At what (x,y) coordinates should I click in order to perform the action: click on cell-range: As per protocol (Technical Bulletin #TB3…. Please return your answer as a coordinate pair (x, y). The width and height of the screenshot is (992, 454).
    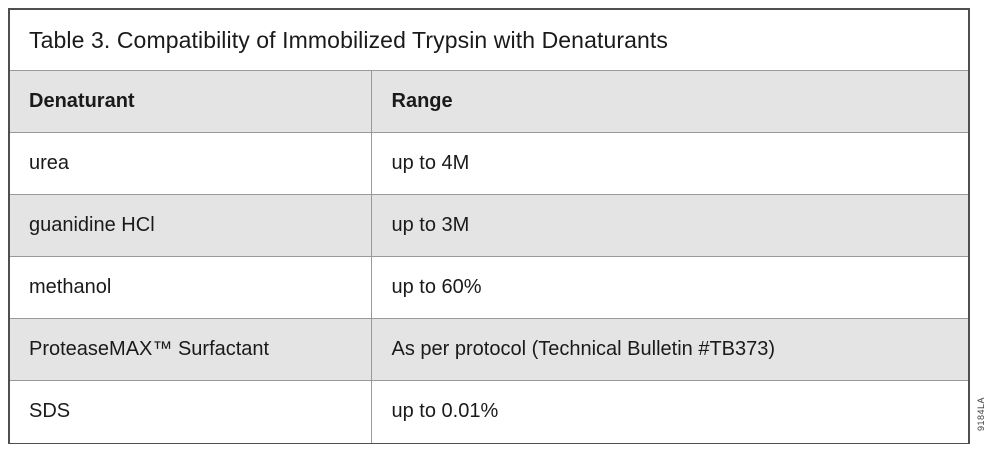
    Looking at the image, I should click on (669, 349).